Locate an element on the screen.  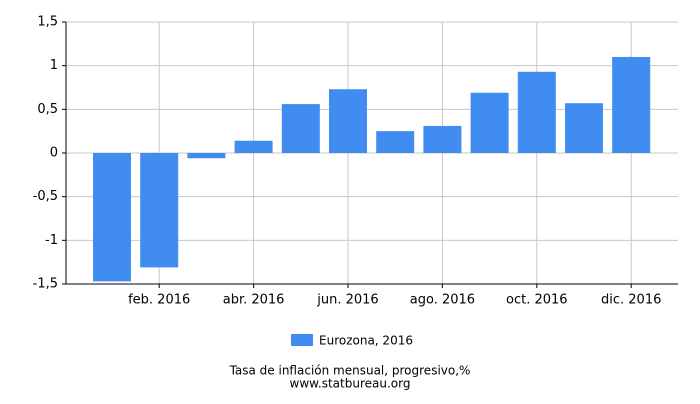
source: www.statbureau.org is located at coordinates (350, 384).